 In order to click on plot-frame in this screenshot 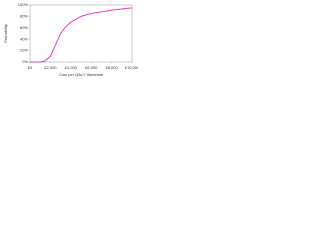, I will do `click(81, 33)`.